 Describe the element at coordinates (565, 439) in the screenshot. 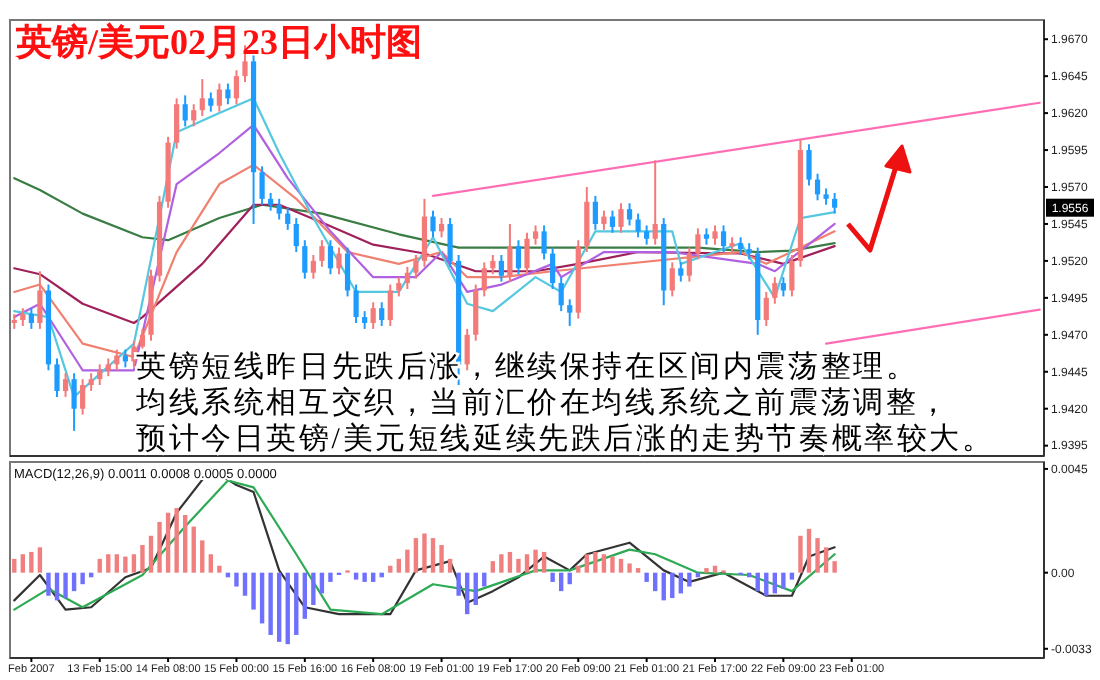

I see `annotation: 预计今日英镑/美元短线延续先跌后涨的走势节奏概率较大。` at that location.